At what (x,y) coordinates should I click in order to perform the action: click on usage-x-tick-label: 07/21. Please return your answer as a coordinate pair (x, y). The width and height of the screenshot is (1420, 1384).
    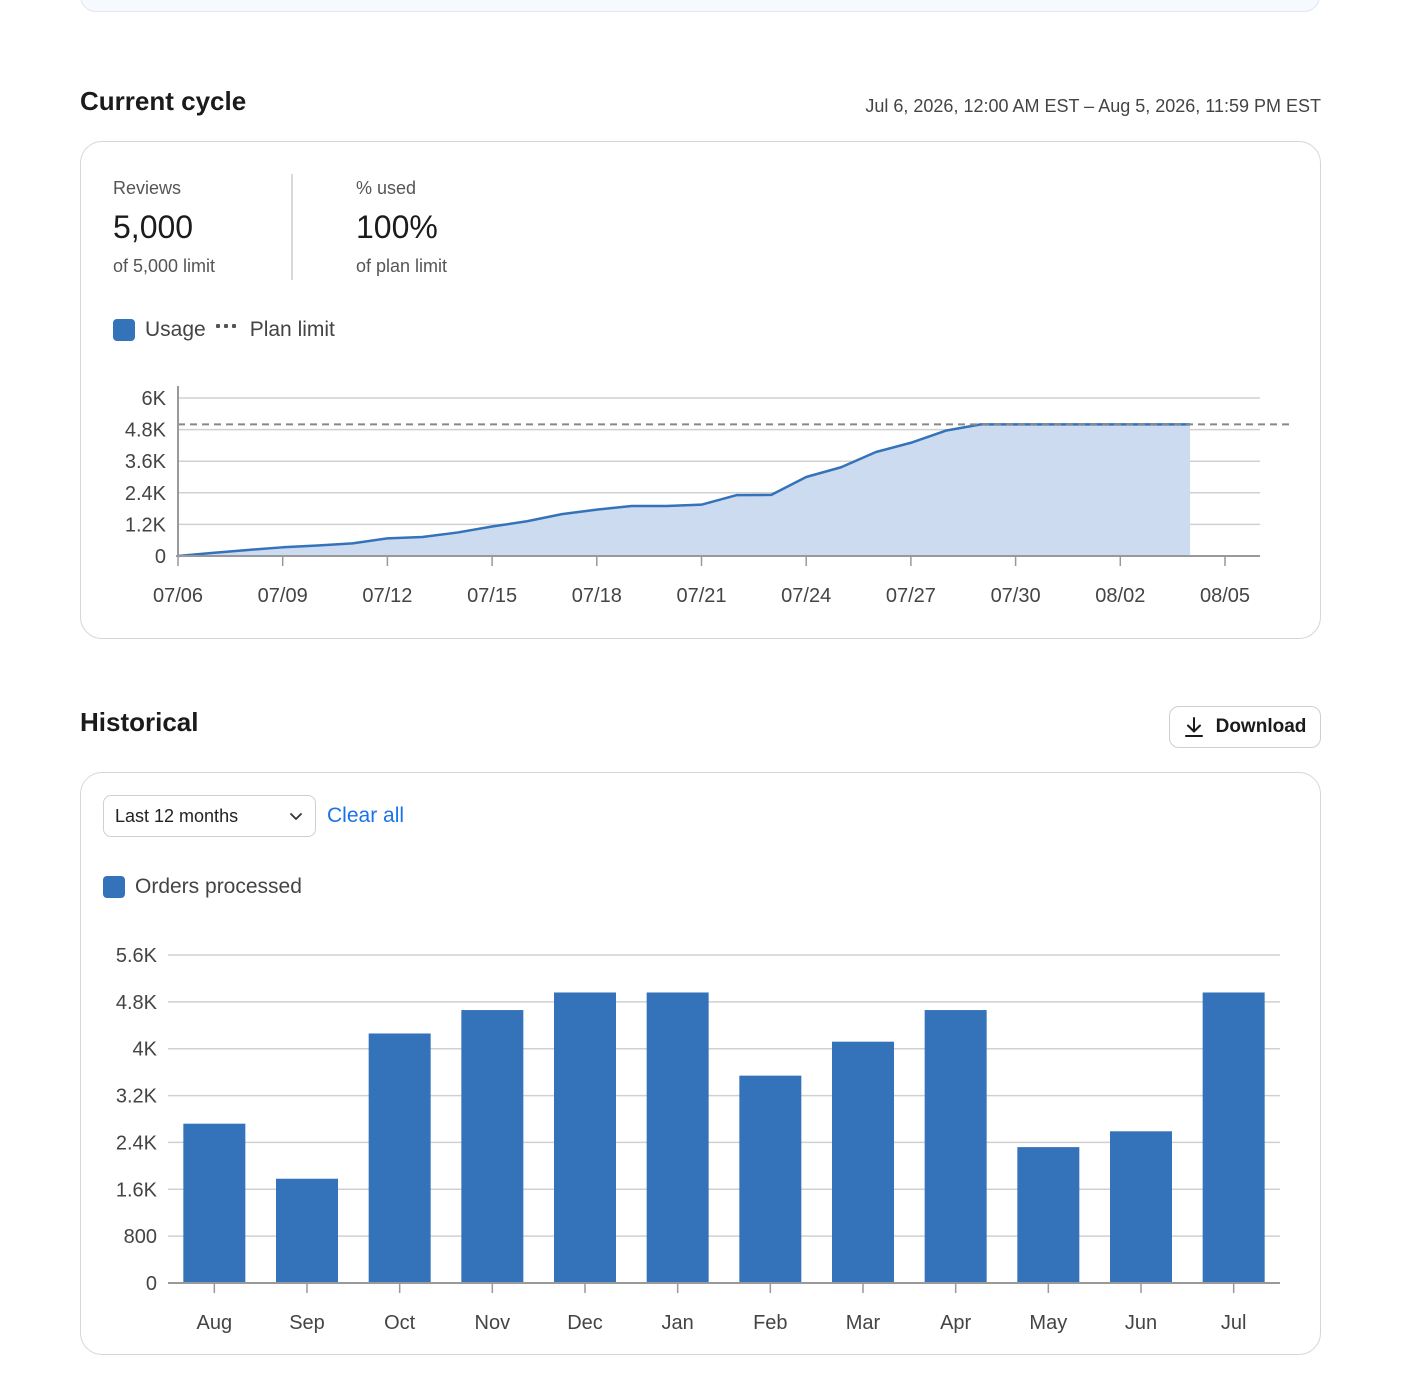
    Looking at the image, I should click on (701, 596).